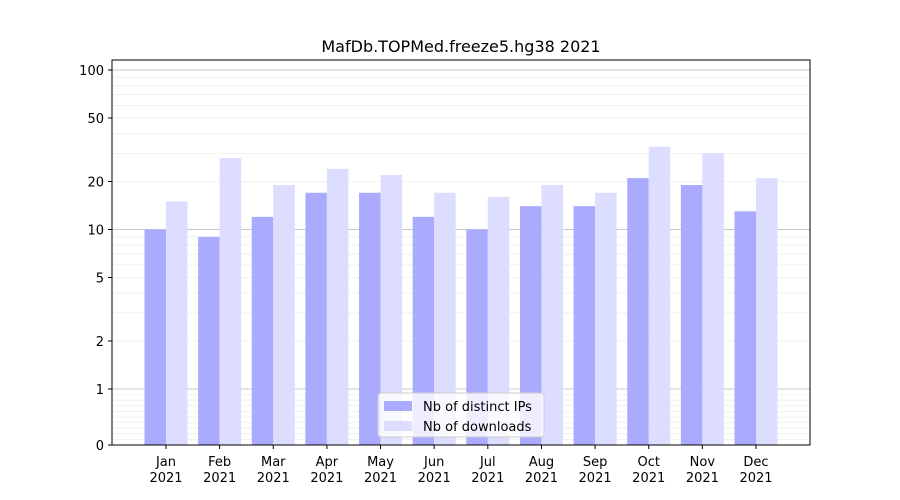 The height and width of the screenshot is (500, 900). What do you see at coordinates (498, 320) in the screenshot?
I see `bar-downloads-jul` at bounding box center [498, 320].